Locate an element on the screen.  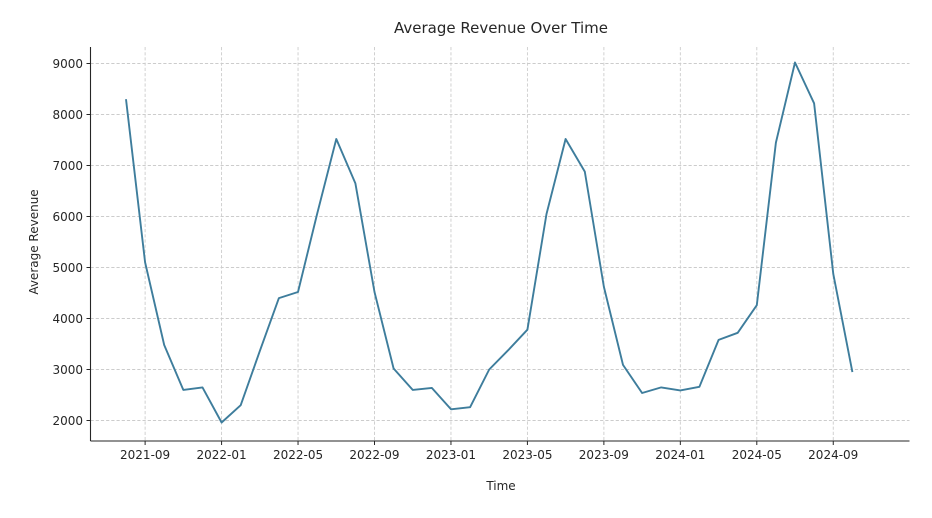
y-tick-label: 3000 is located at coordinates (67, 370).